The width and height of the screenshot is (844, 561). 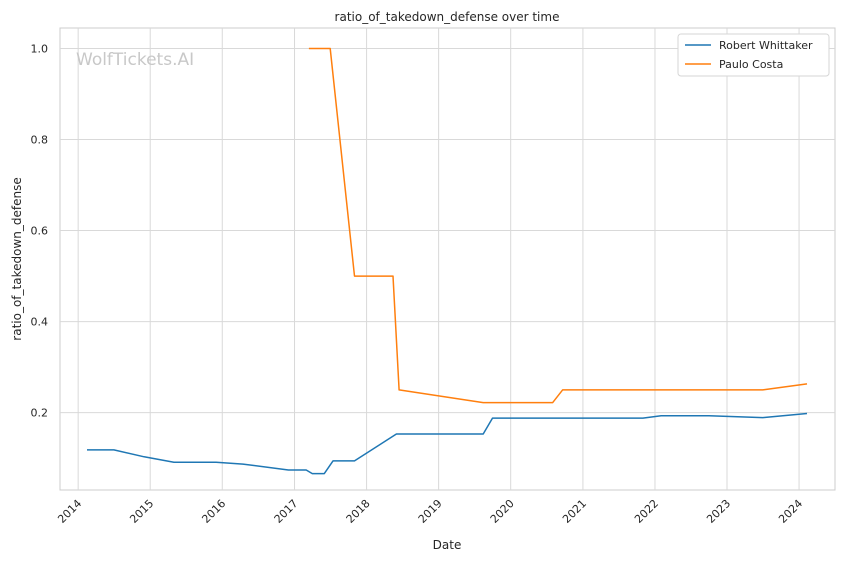 What do you see at coordinates (141, 511) in the screenshot?
I see `x-tick-label: 2015` at bounding box center [141, 511].